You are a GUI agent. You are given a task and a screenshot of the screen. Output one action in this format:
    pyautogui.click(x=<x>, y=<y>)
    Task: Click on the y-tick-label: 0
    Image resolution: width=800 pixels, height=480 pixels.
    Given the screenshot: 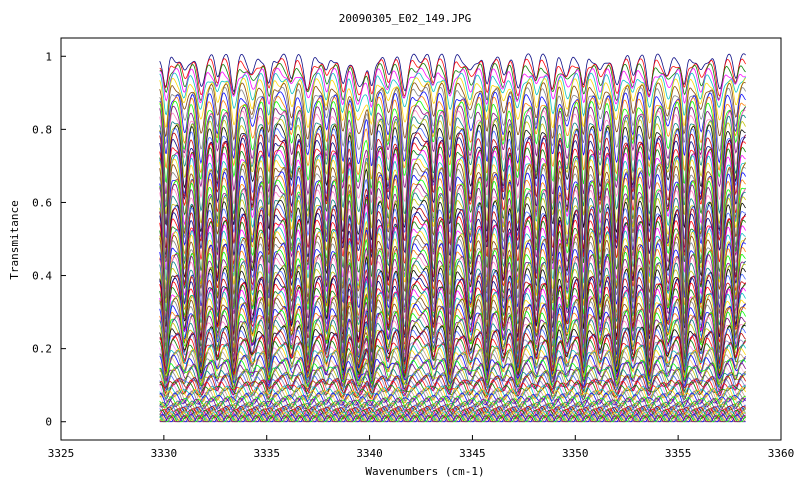 What is the action you would take?
    pyautogui.click(x=48, y=422)
    